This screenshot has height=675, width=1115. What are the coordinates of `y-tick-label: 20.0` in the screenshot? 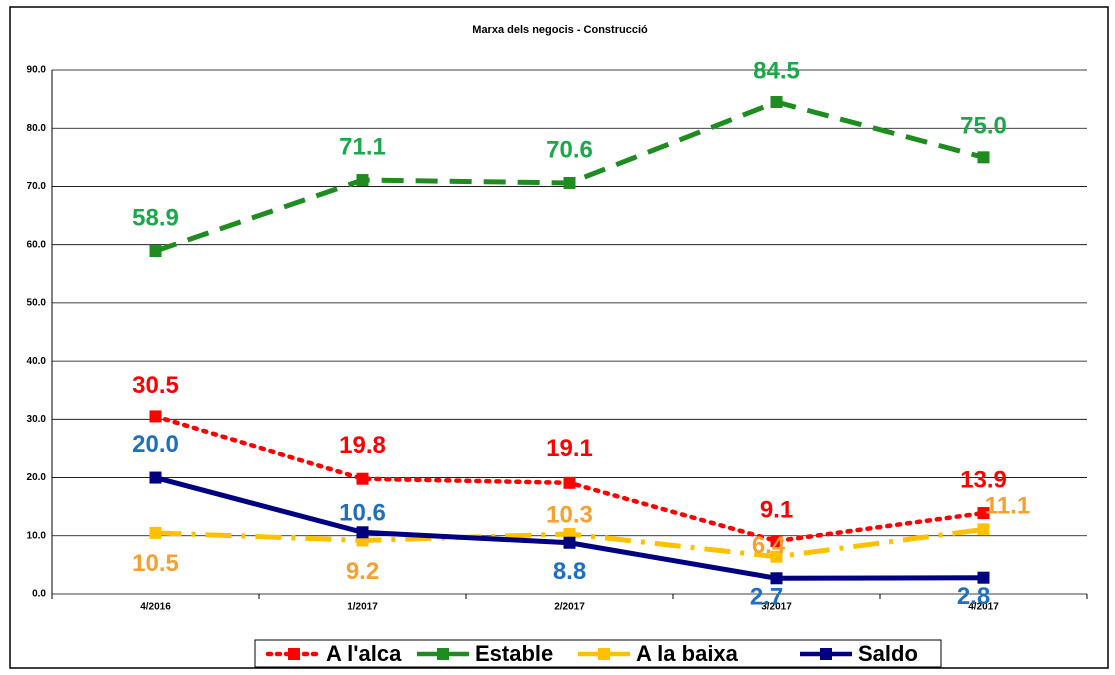 It's located at (37, 477).